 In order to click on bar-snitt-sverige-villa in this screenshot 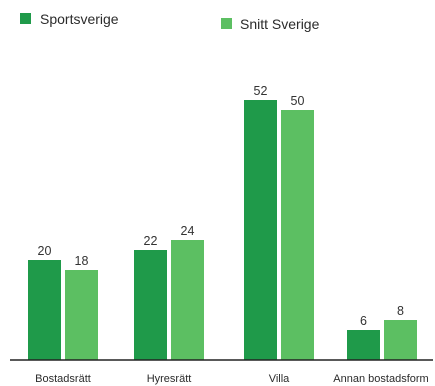, I will do `click(297, 235)`.